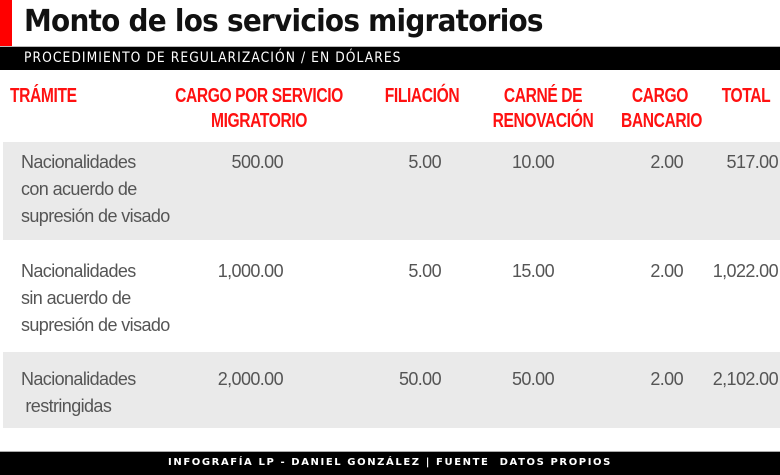  What do you see at coordinates (661, 109) in the screenshot?
I see `column-header-cargo-bancario: CARGO BANCARIO` at bounding box center [661, 109].